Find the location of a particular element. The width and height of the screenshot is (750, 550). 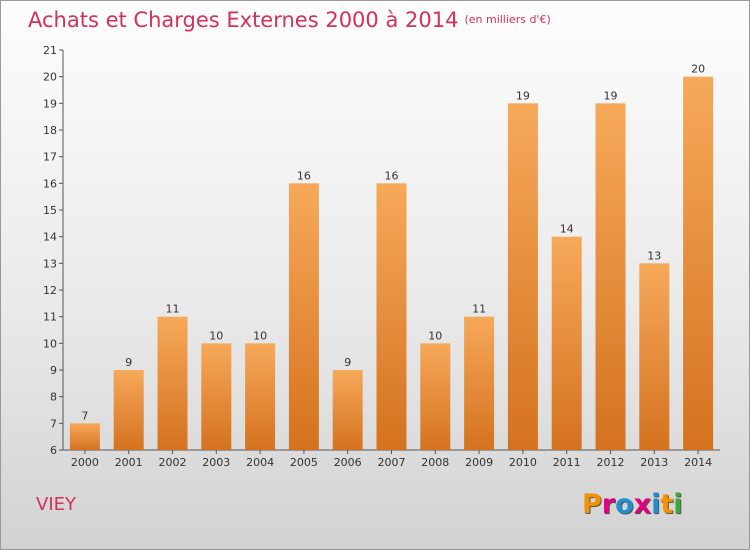

y-tick-label: 13 is located at coordinates (50, 263).